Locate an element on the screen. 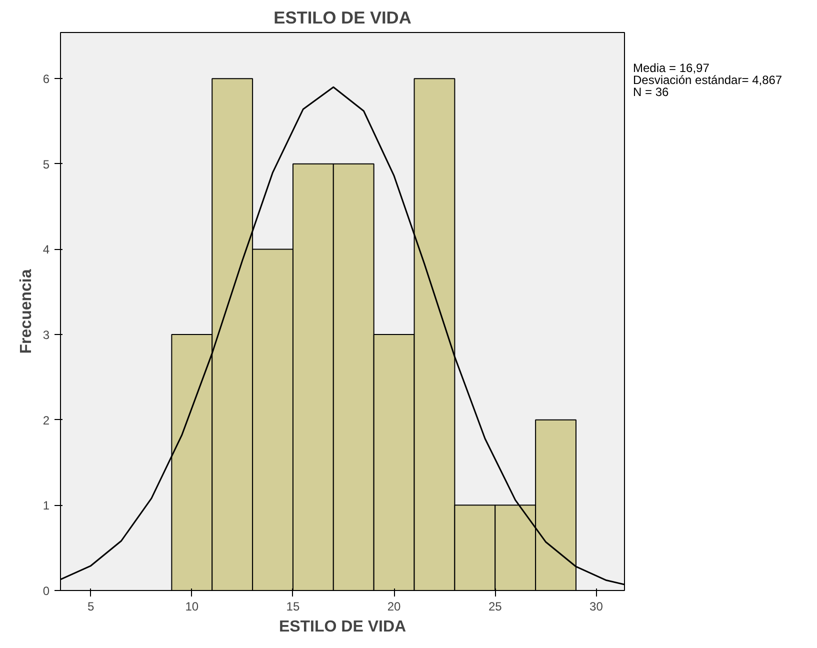 This screenshot has height=648, width=817. x-tick-label: 10 is located at coordinates (192, 607).